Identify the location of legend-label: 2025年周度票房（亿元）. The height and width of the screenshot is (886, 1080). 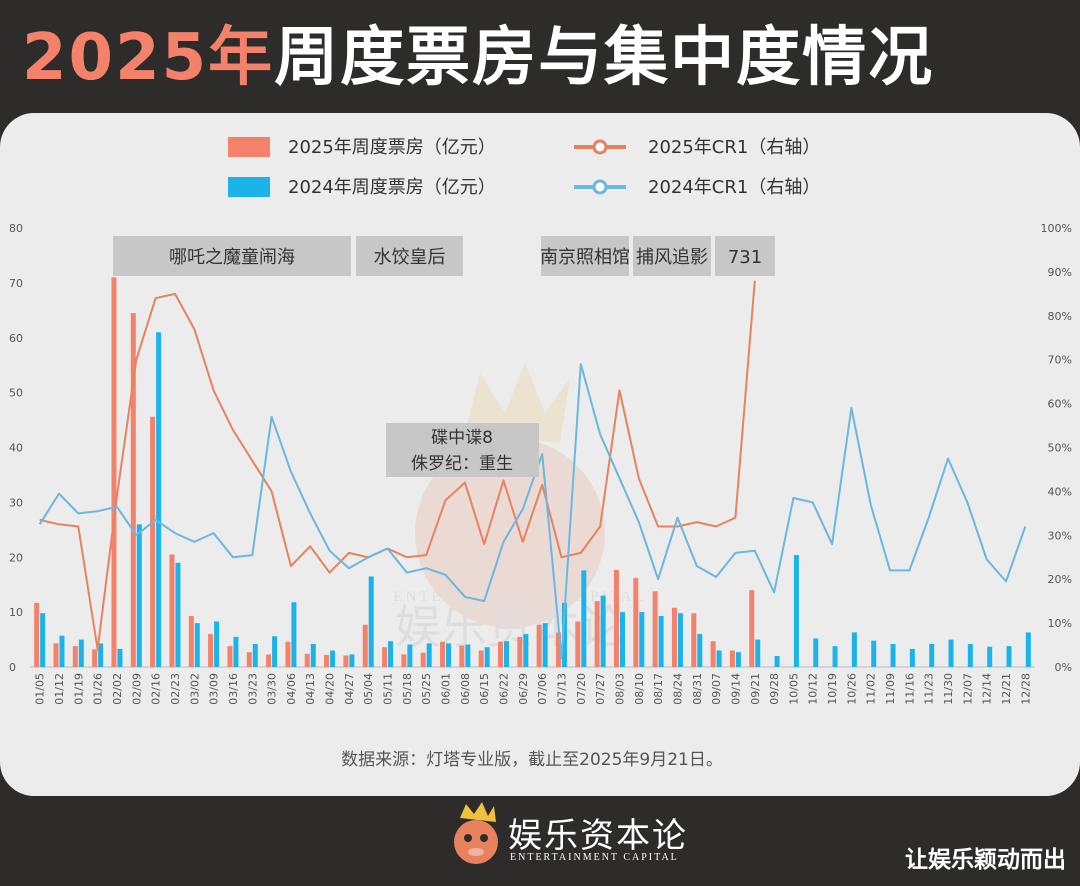
(392, 147).